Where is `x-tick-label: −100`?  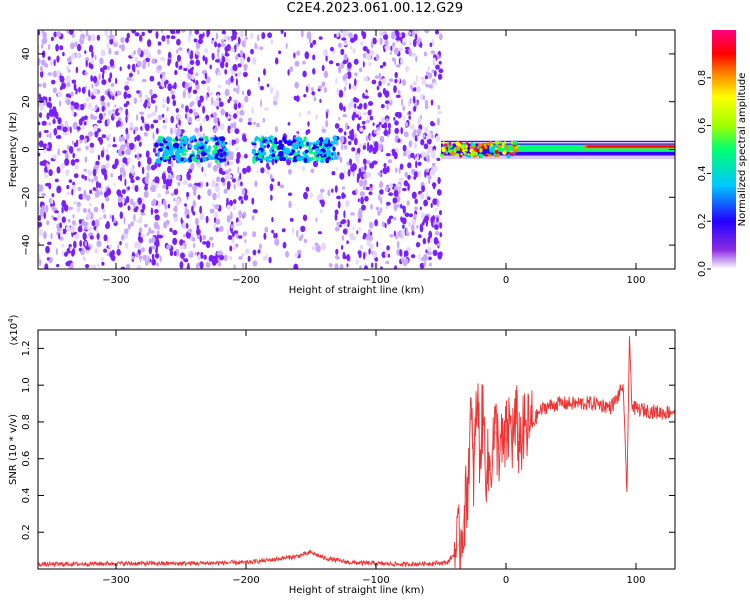
x-tick-label: −100 is located at coordinates (375, 580).